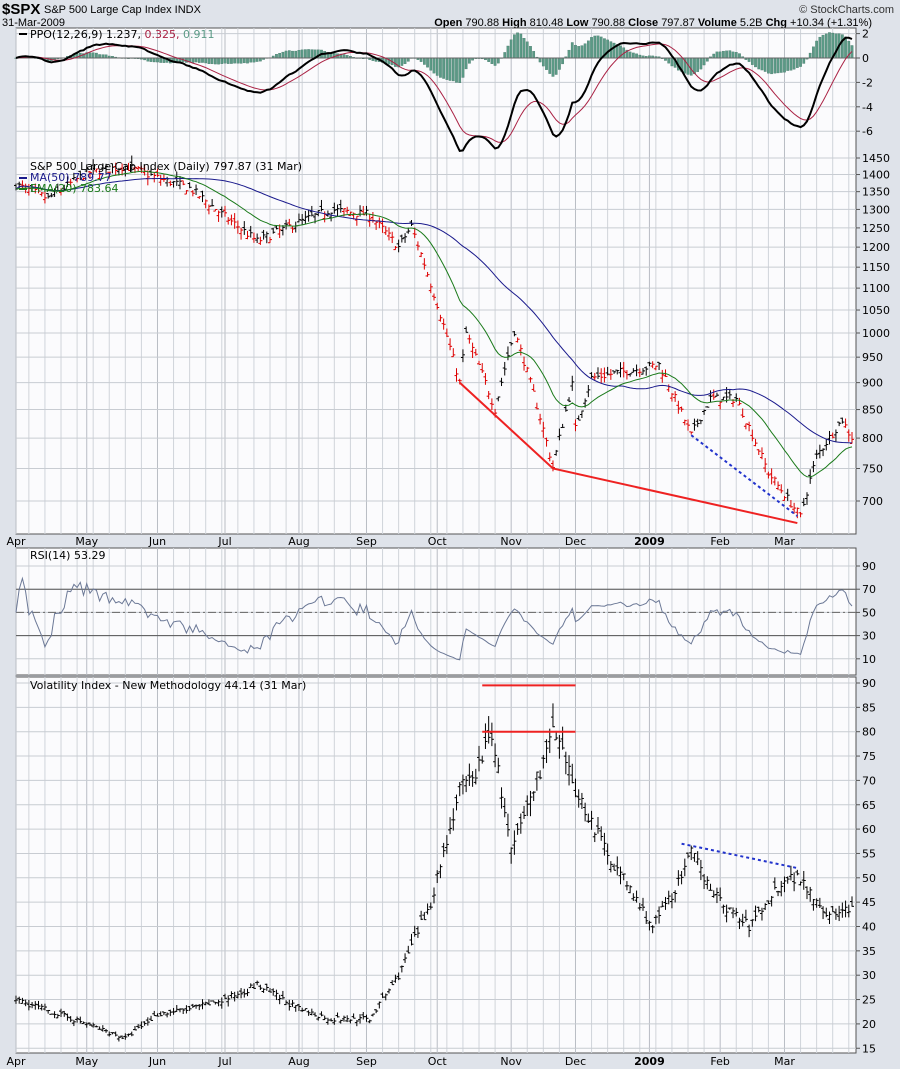 Image resolution: width=900 pixels, height=1069 pixels. I want to click on ppo-value: 1.237,, so click(125, 34).